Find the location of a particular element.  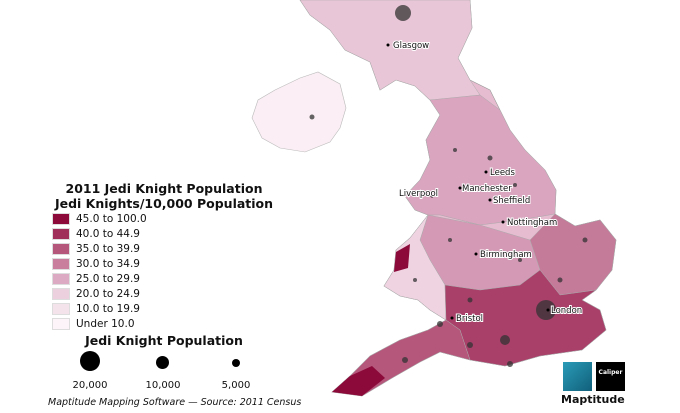

region-north-england is located at coordinates (480, 160).